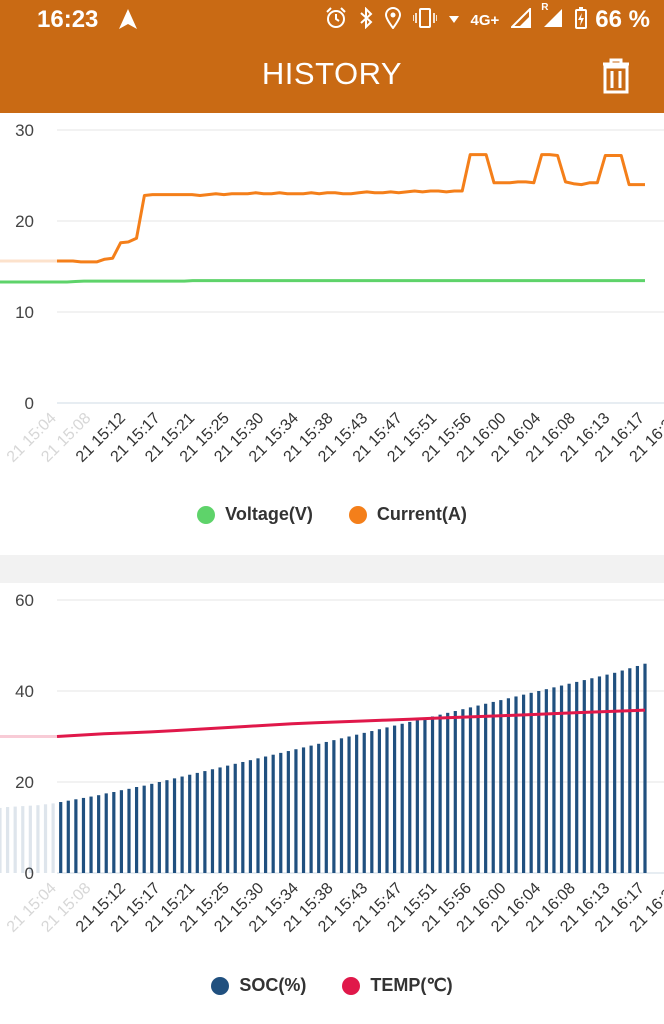  Describe the element at coordinates (128, 21) in the screenshot. I see `navigation-icon` at that location.